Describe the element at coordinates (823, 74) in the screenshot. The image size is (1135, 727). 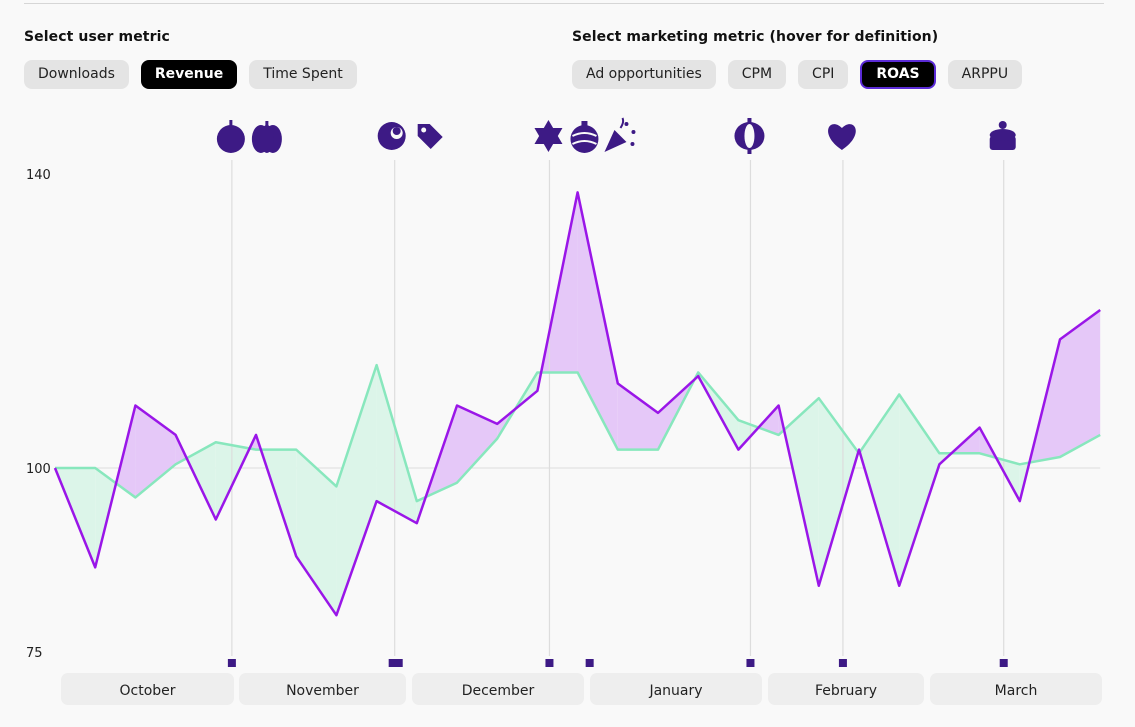
I see `cpi-button: CPI` at that location.